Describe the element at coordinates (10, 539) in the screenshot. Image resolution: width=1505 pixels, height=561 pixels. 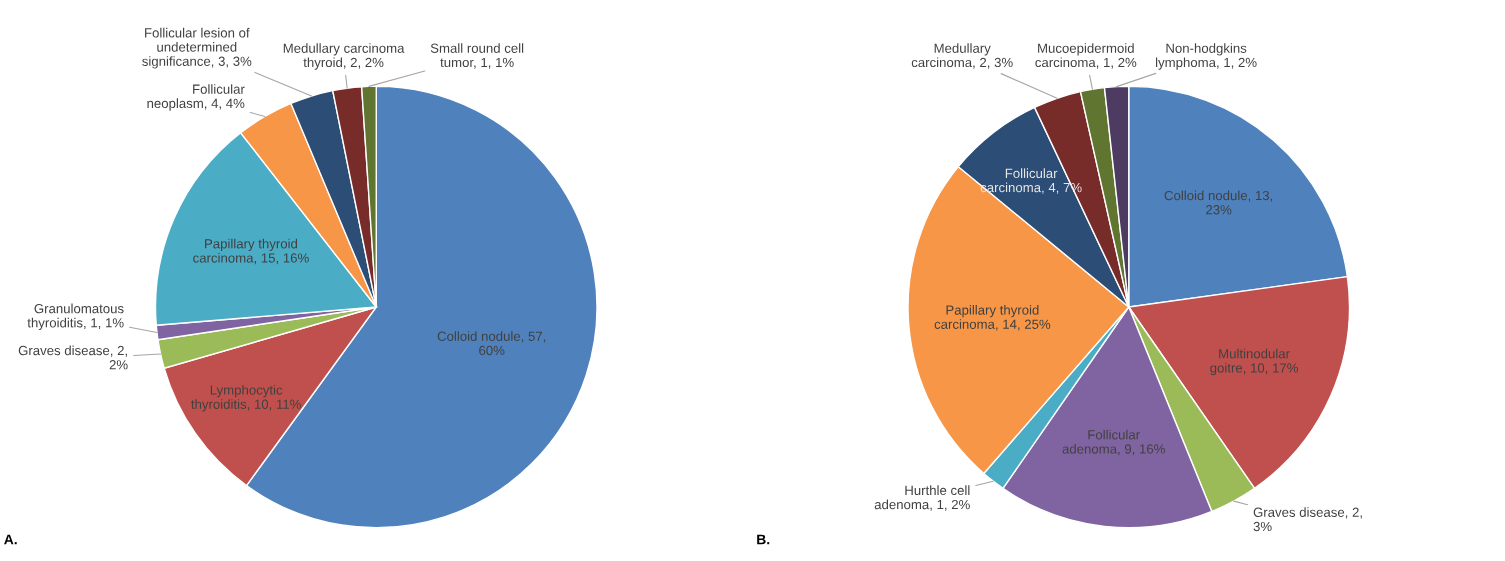
I see `text: A.` at that location.